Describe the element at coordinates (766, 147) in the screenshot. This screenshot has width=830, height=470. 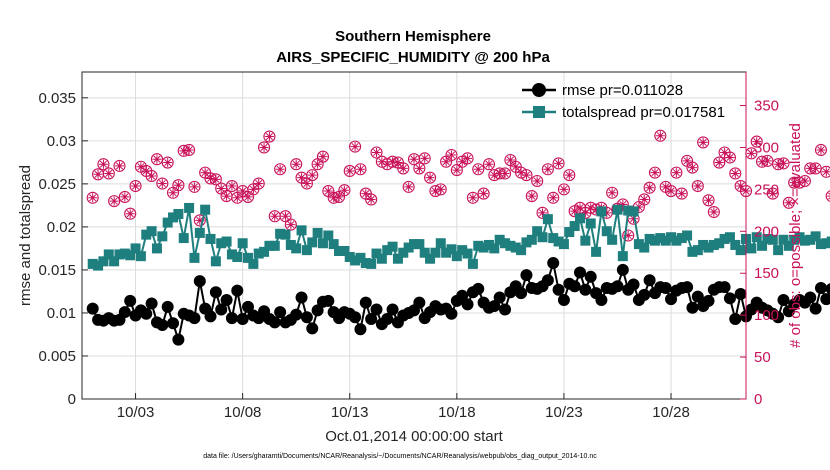
I see `y2-tick-label: 300` at that location.